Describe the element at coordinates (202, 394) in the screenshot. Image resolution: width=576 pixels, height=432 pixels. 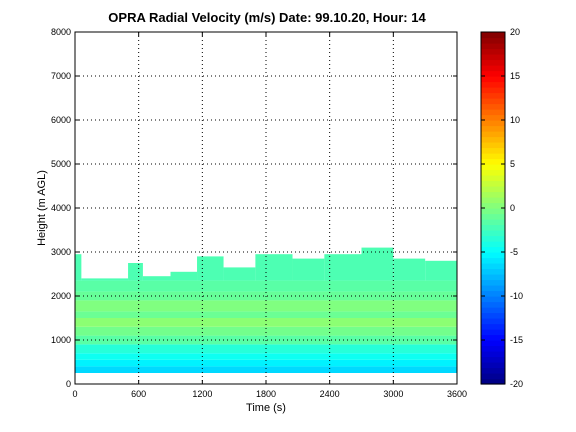
I see `x-tick-label: 1200` at that location.